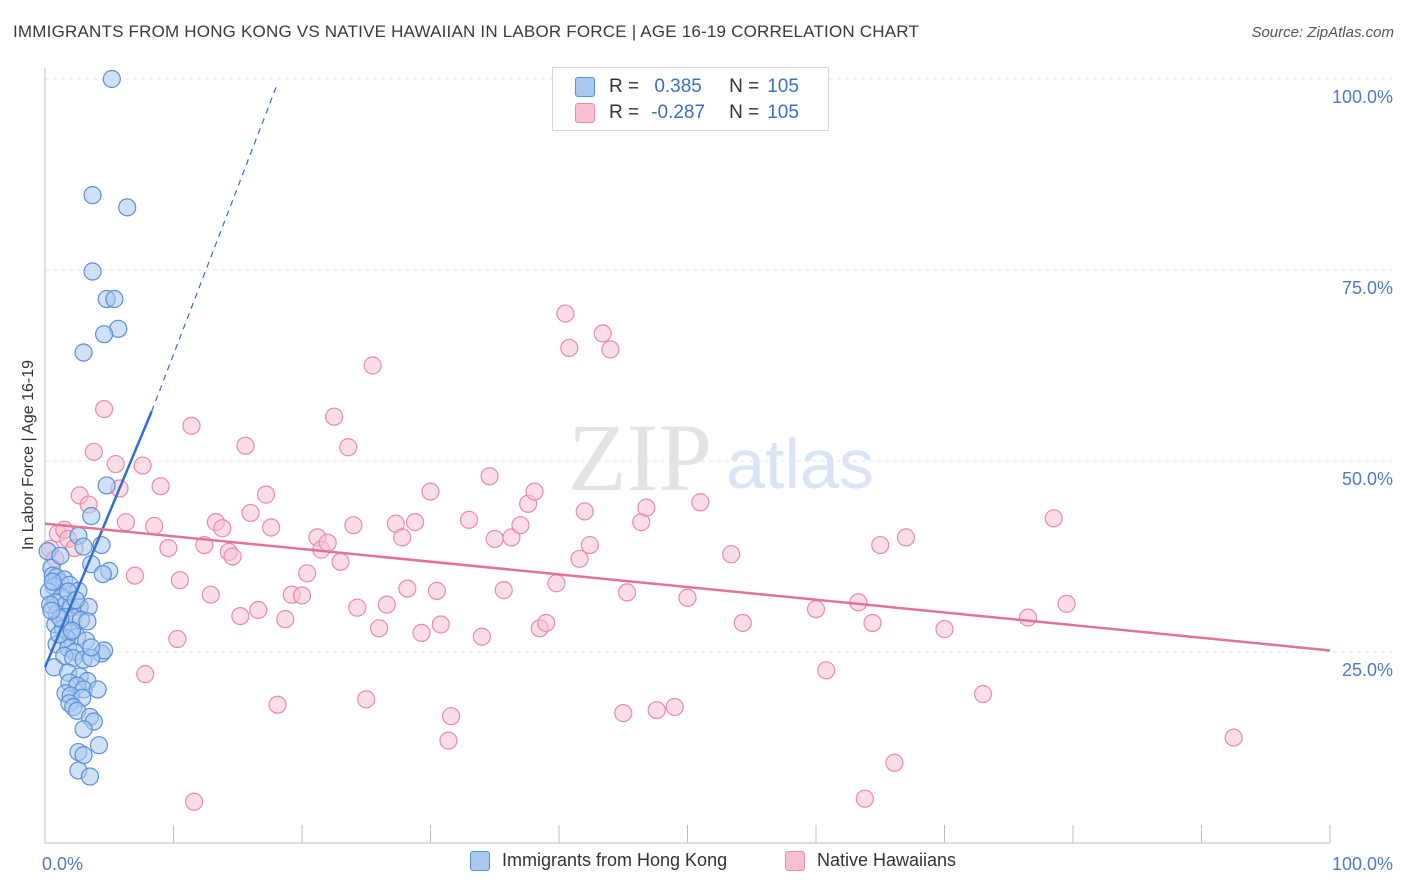  I want to click on watermark-atlas: atlas, so click(800, 464).